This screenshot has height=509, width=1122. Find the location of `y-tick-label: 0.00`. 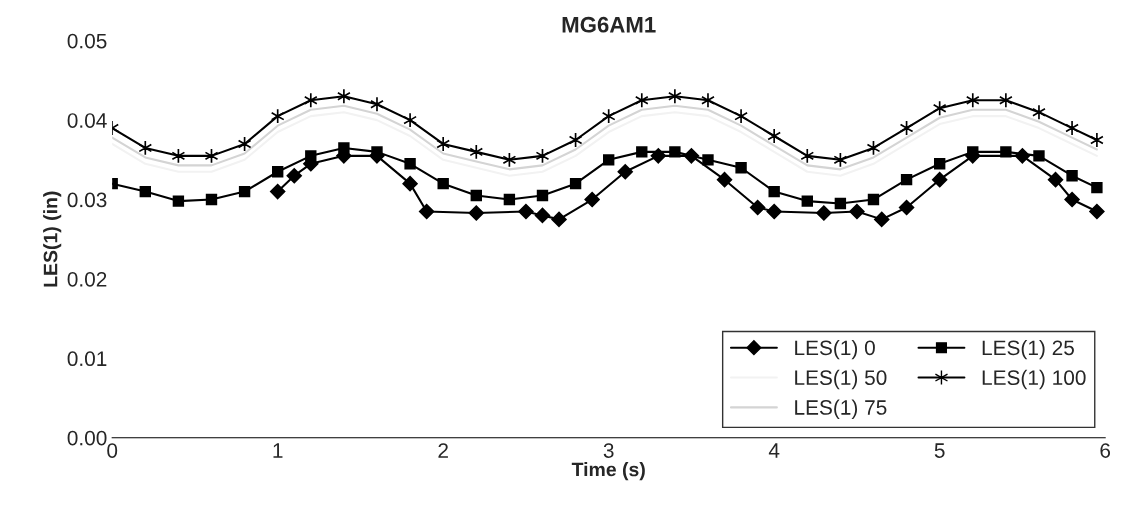

y-tick-label: 0.00 is located at coordinates (87, 438).